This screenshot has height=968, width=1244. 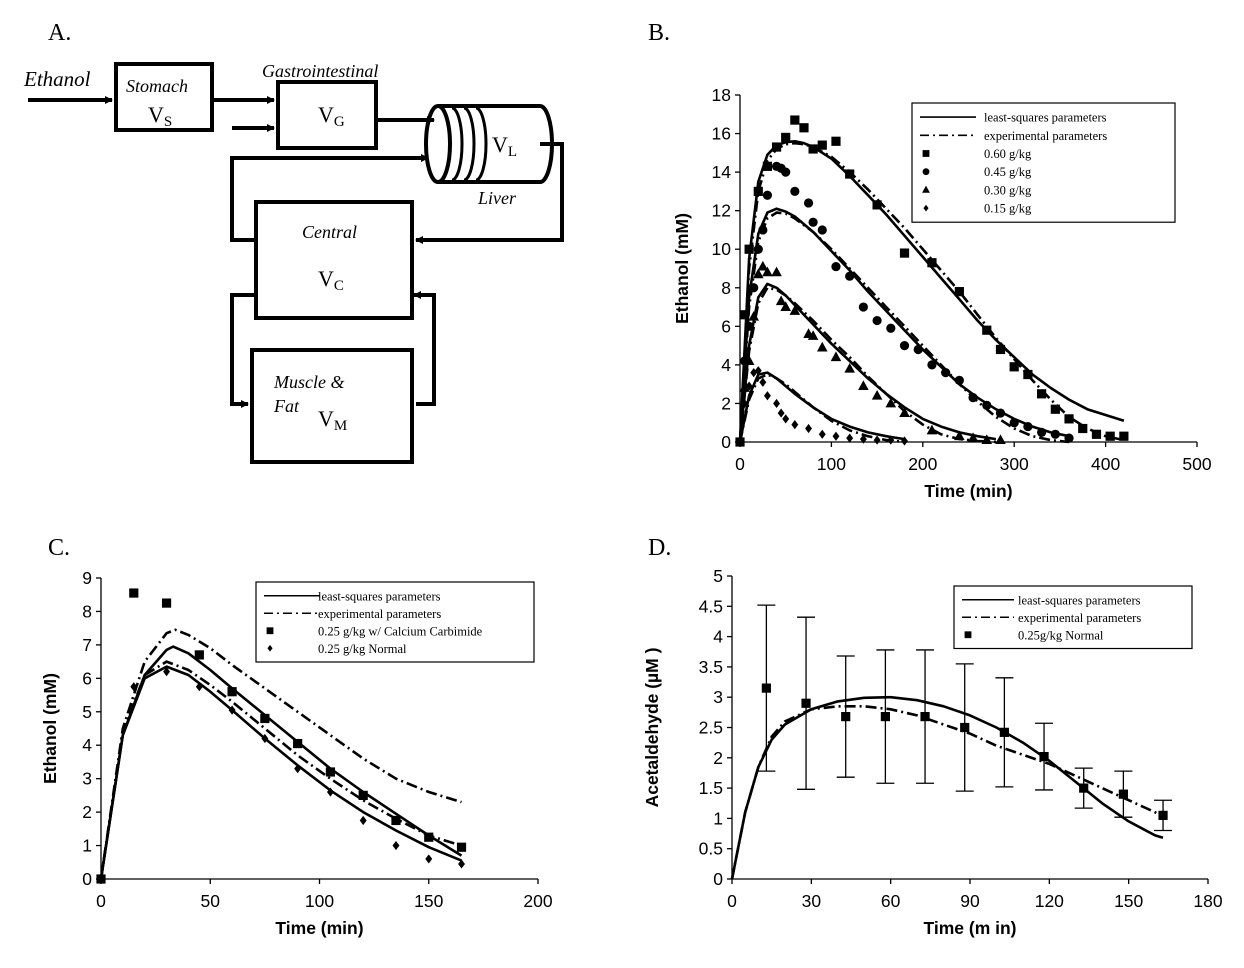 What do you see at coordinates (1079, 600) in the screenshot?
I see `chart-d-legend-label: least-squares parameters` at bounding box center [1079, 600].